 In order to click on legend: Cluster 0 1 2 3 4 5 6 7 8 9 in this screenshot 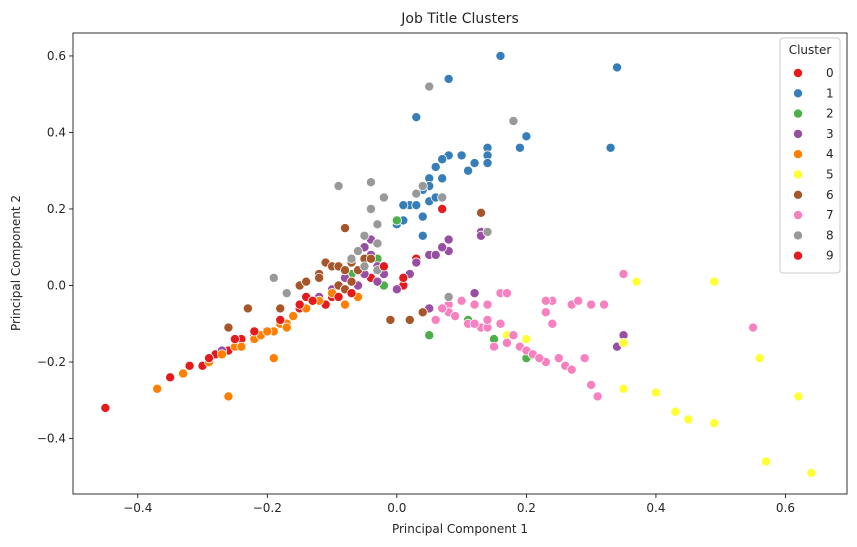, I will do `click(810, 155)`.